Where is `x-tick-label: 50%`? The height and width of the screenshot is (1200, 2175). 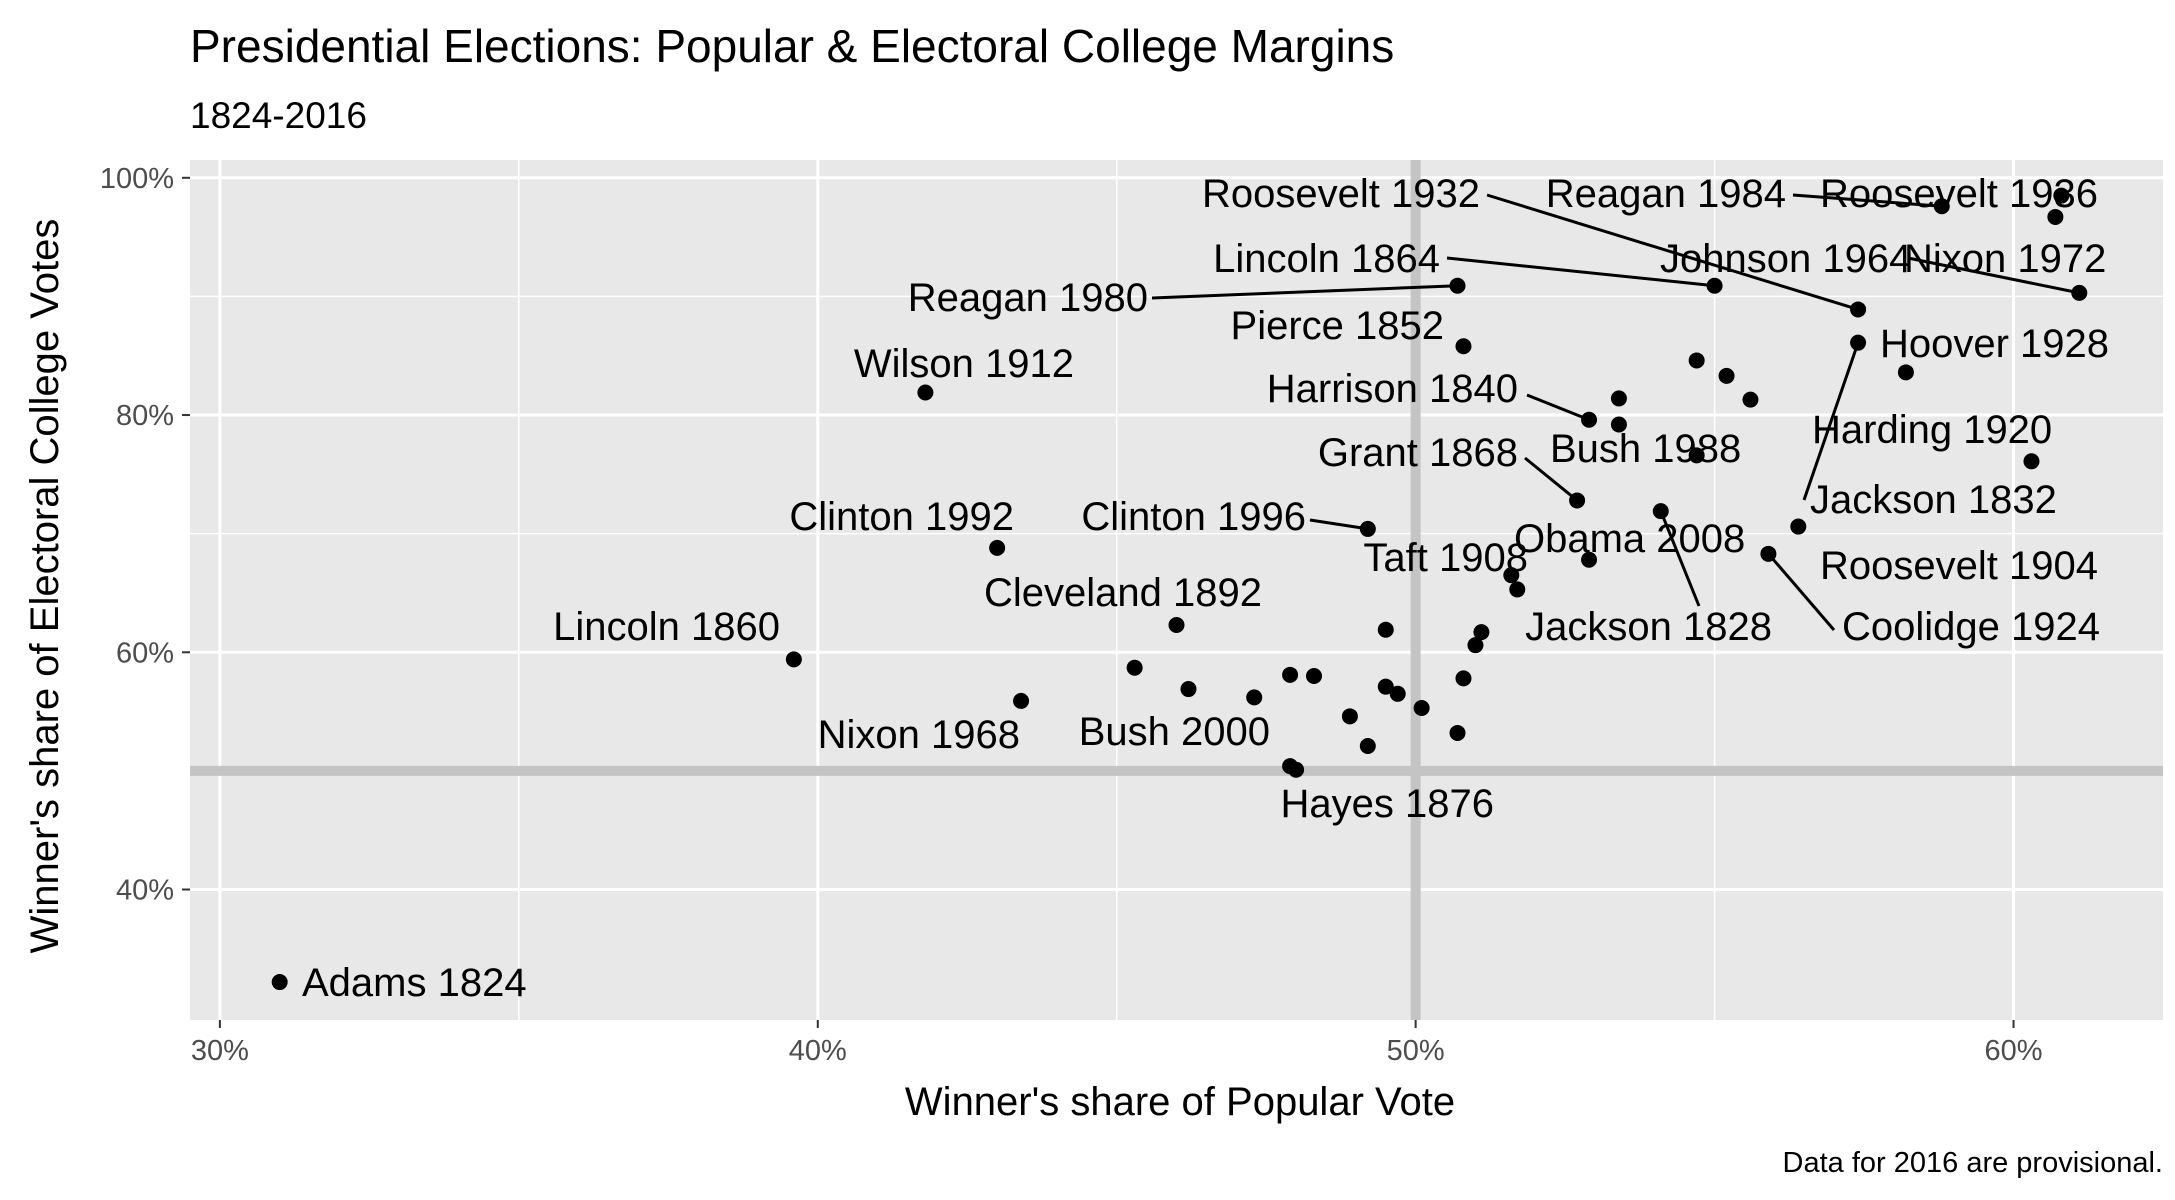 x-tick-label: 50% is located at coordinates (1416, 1051).